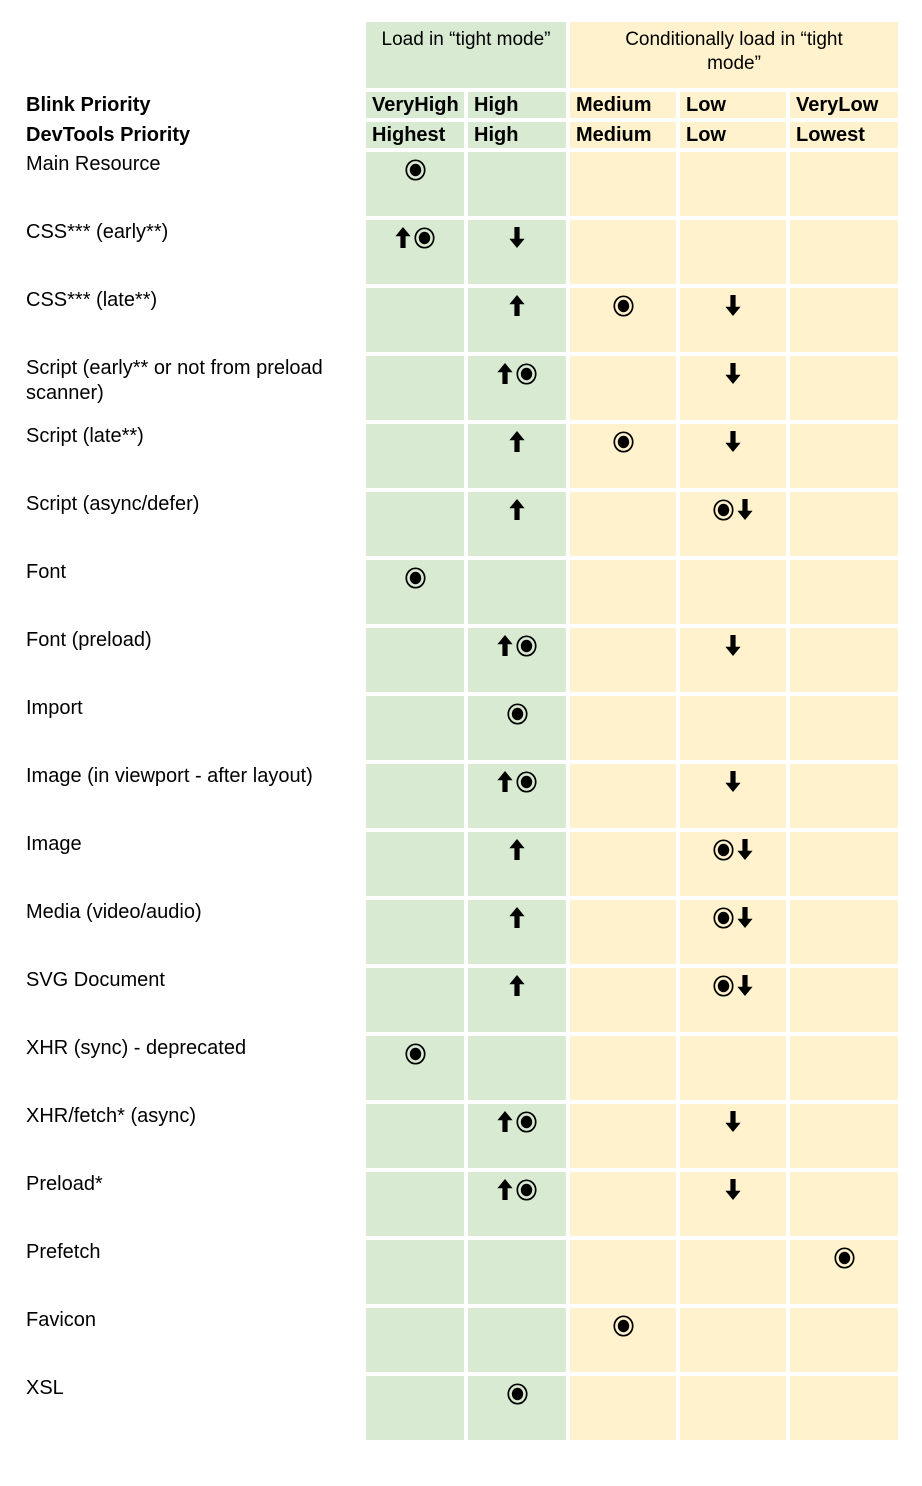  Describe the element at coordinates (61, 1320) in the screenshot. I see `row-label: Favicon` at that location.